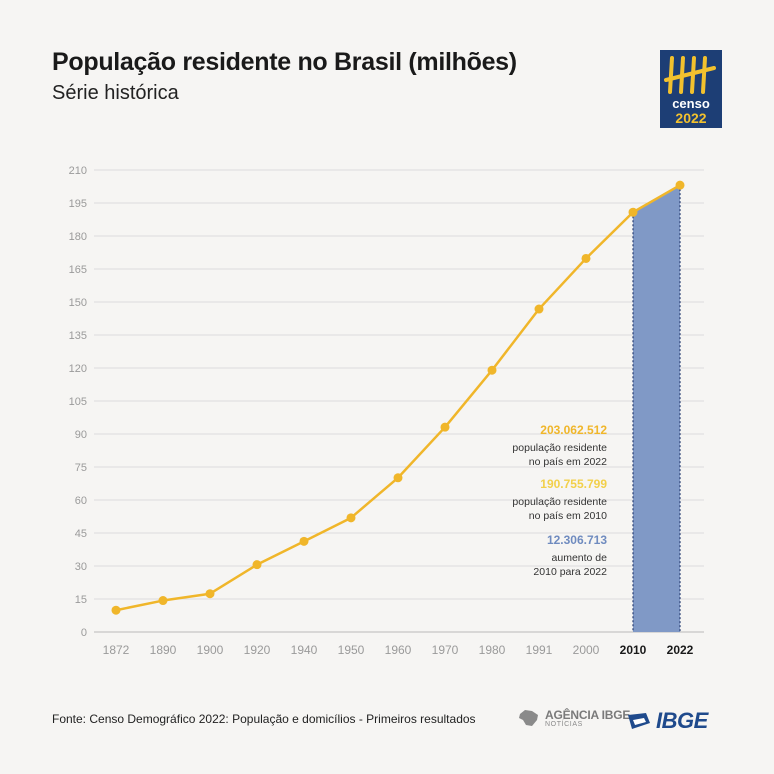 This screenshot has width=774, height=774. What do you see at coordinates (570, 572) in the screenshot?
I see `annotation-text-2: 2010 para 2022` at bounding box center [570, 572].